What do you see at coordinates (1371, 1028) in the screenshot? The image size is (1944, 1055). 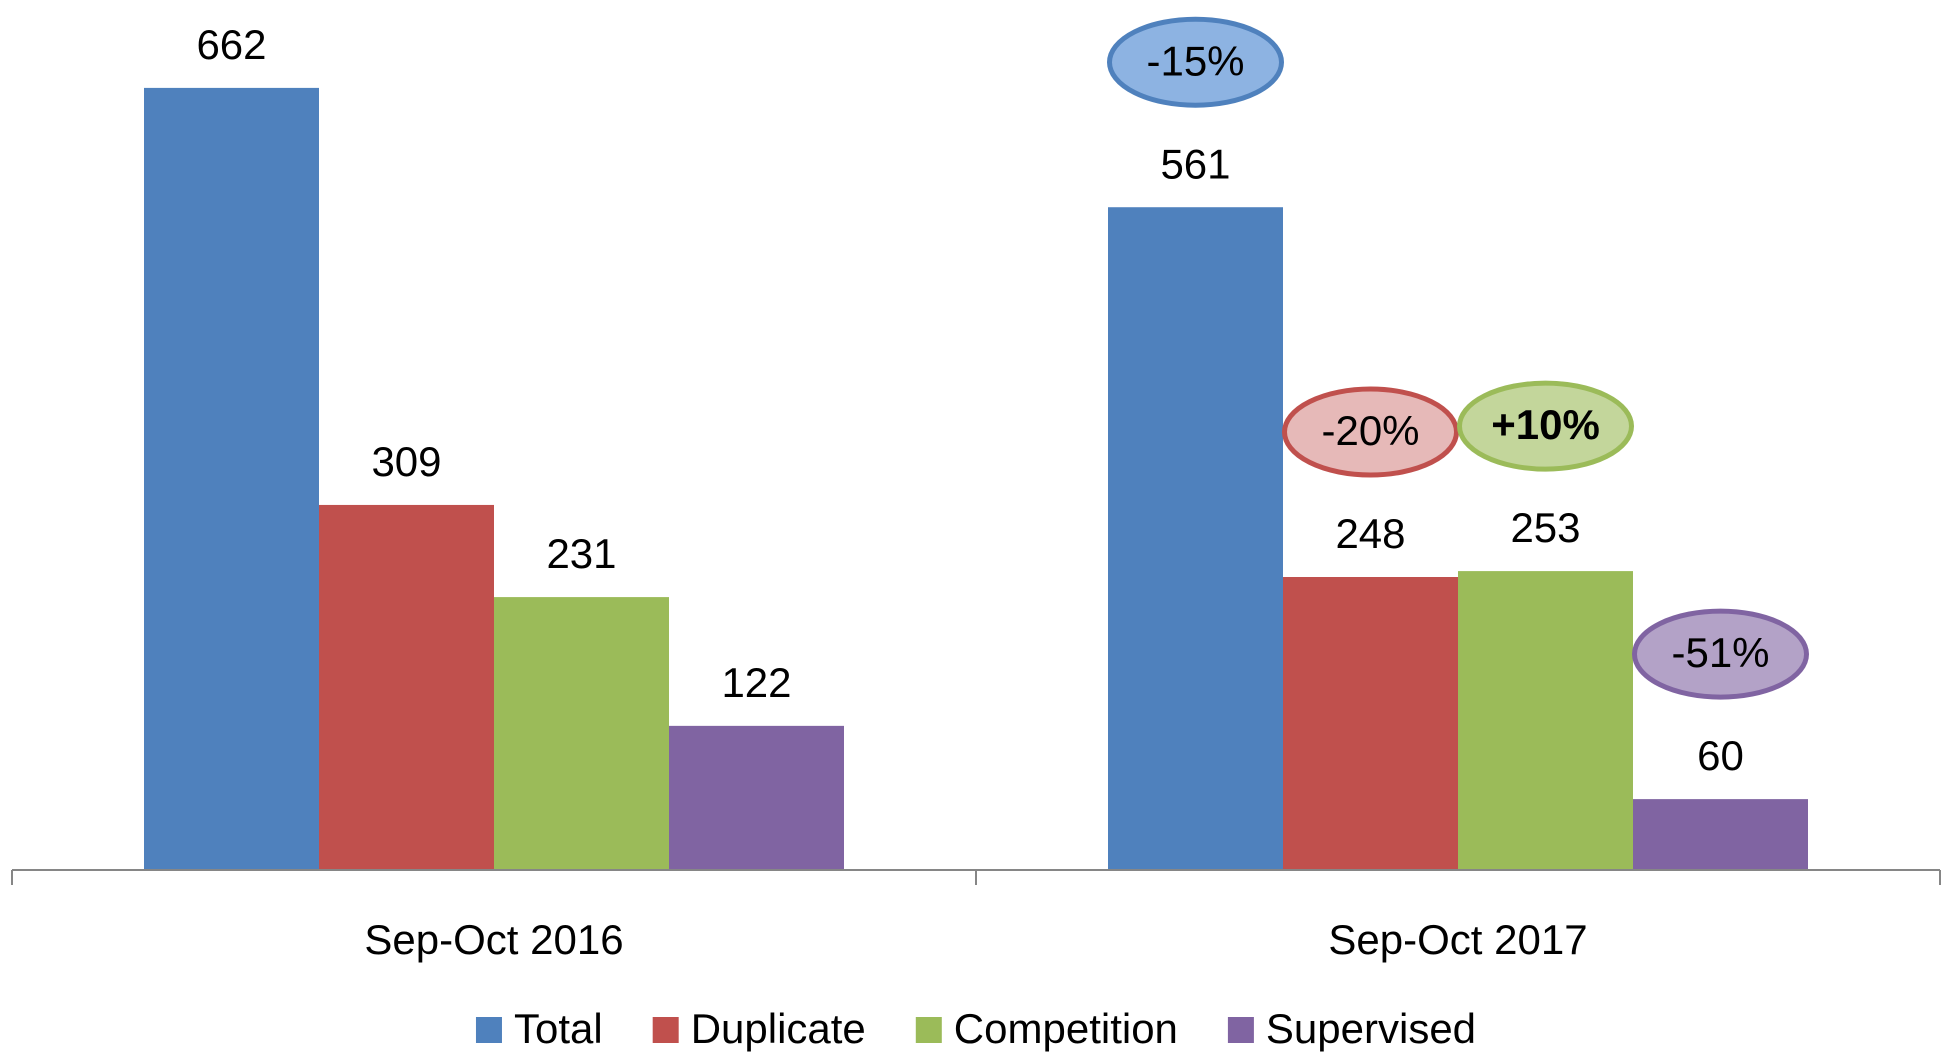 I see `legend-label: Supervised` at bounding box center [1371, 1028].